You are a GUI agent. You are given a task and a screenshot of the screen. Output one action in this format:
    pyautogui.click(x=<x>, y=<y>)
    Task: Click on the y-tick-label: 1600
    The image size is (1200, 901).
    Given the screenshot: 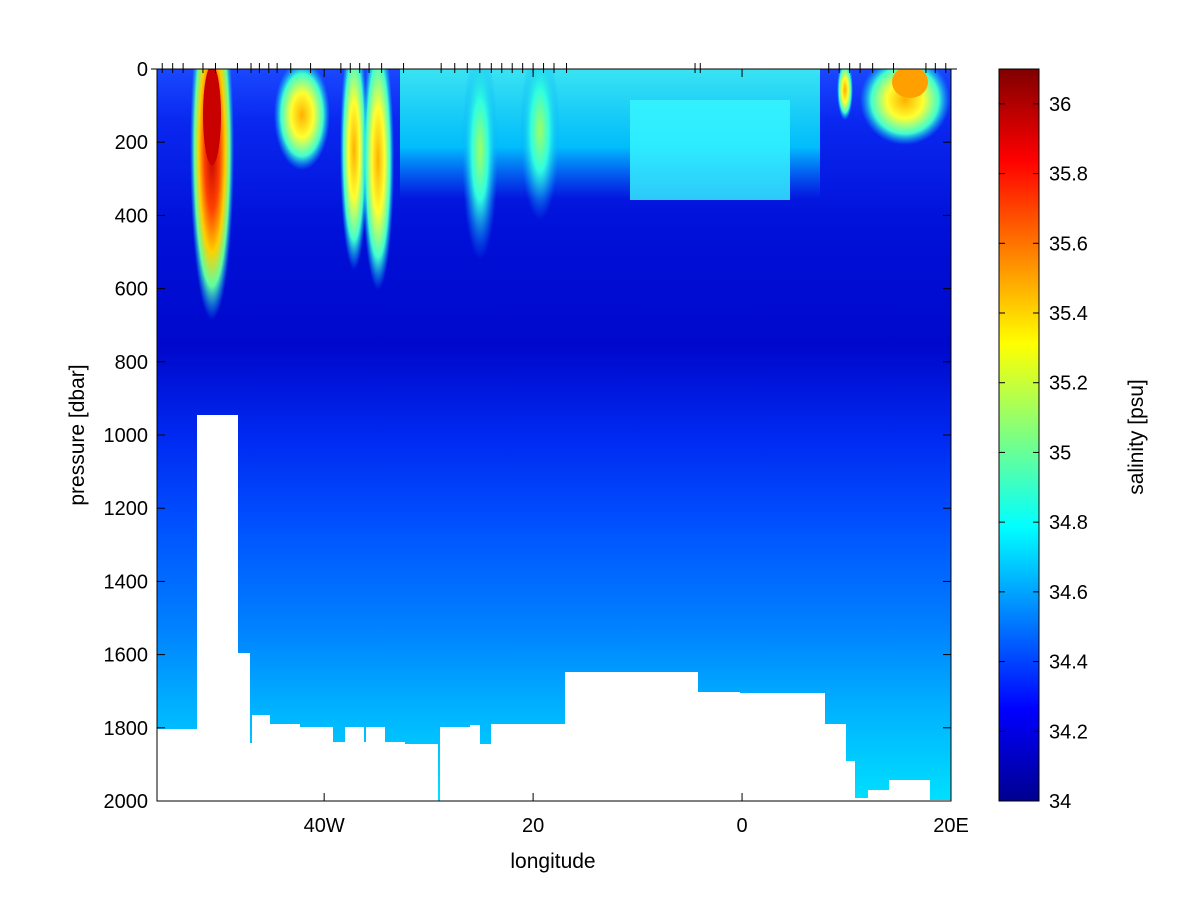 What is the action you would take?
    pyautogui.click(x=126, y=656)
    